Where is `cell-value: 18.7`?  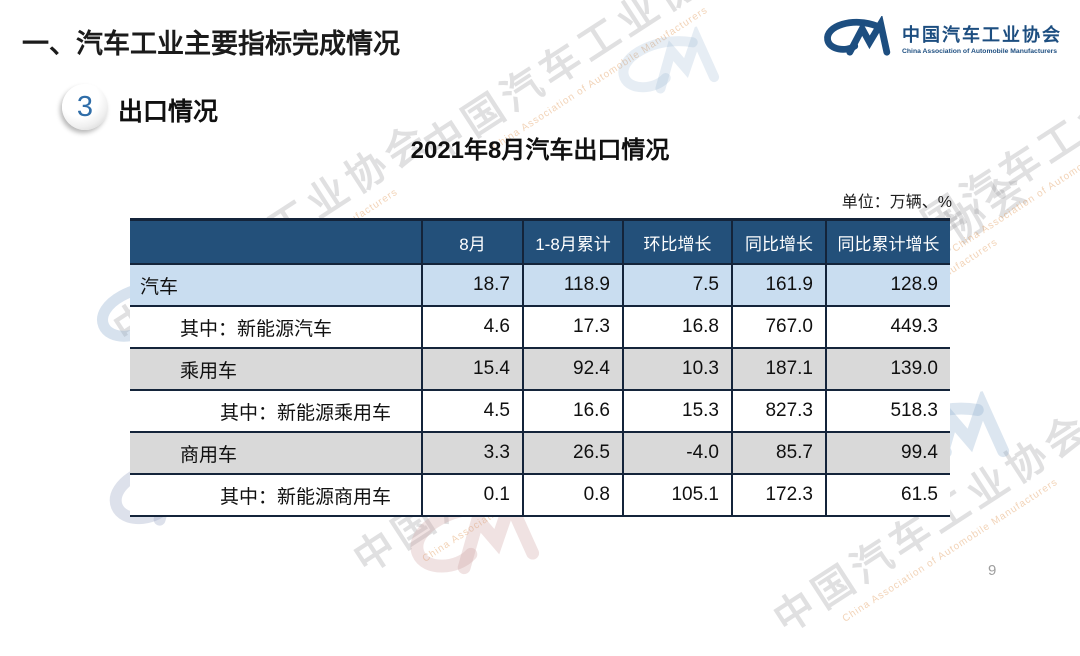
cell-value: 18.7 is located at coordinates (472, 285).